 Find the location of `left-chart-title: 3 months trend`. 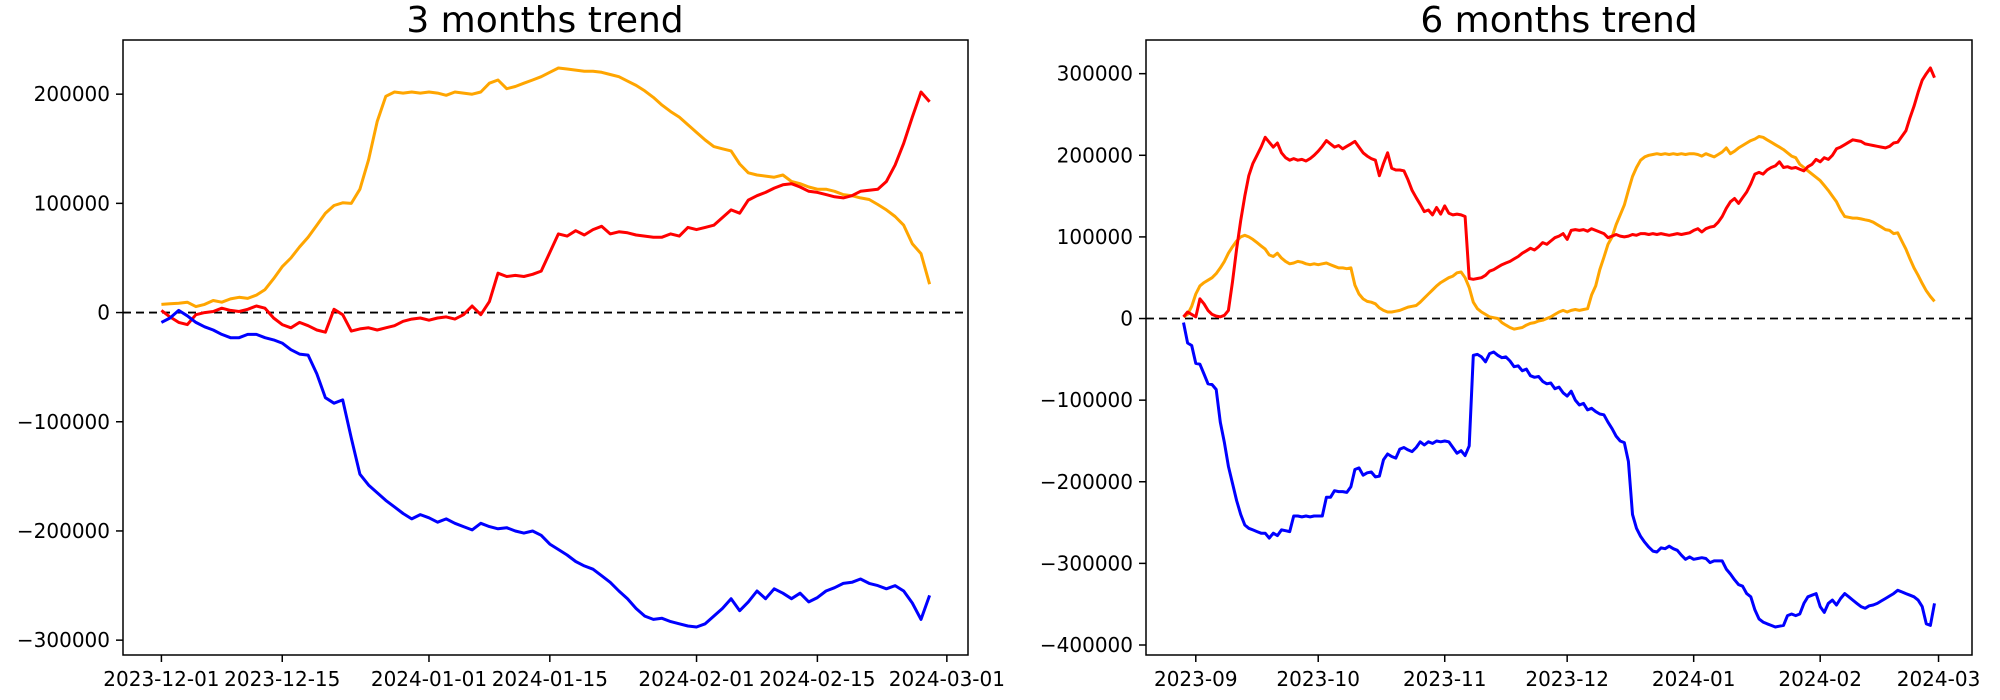

left-chart-title: 3 months trend is located at coordinates (544, 20).